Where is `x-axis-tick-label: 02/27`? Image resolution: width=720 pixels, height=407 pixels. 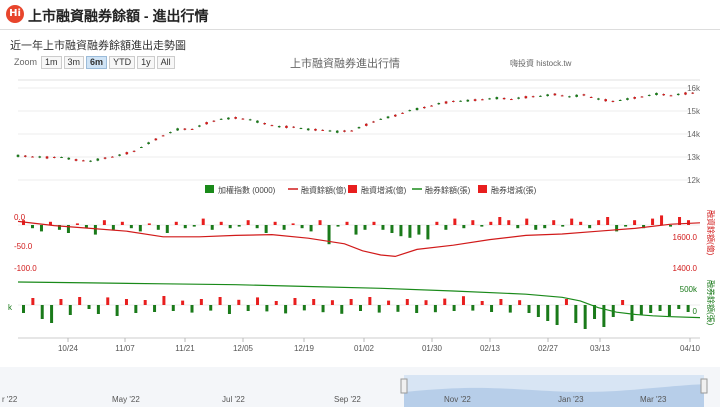 x-axis-tick-label: 02/27 is located at coordinates (548, 348).